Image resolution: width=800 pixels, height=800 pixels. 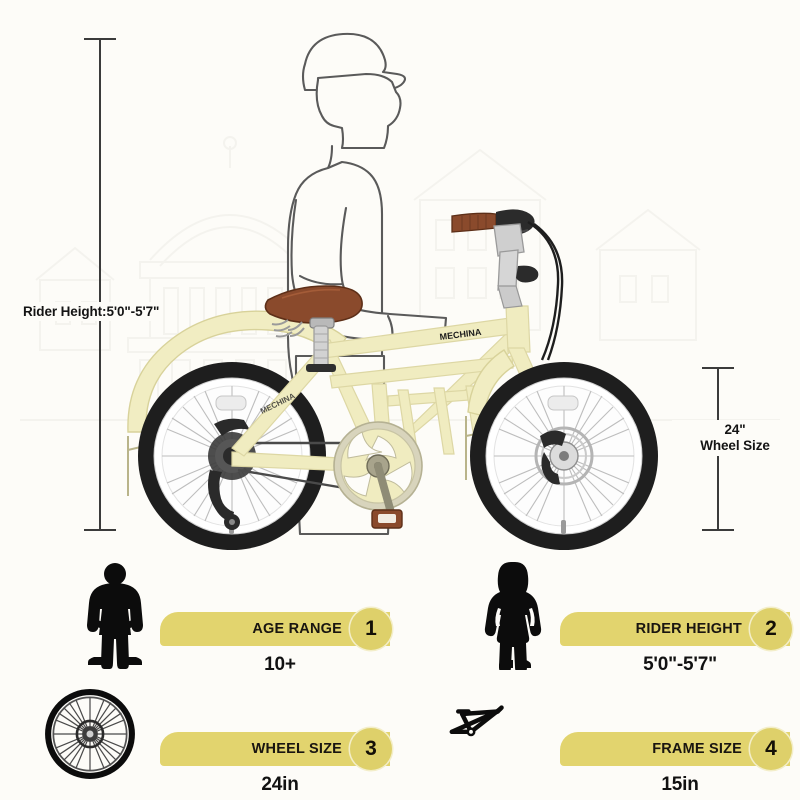 What do you see at coordinates (371, 629) in the screenshot?
I see `spec-badge-1: 1` at bounding box center [371, 629].